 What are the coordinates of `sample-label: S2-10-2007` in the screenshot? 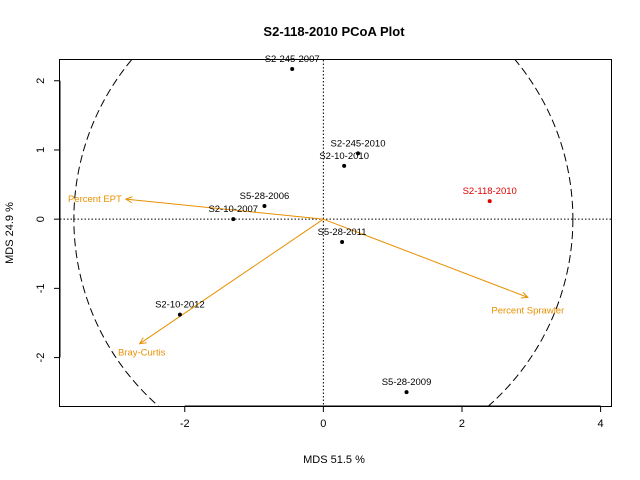 It's located at (233, 209).